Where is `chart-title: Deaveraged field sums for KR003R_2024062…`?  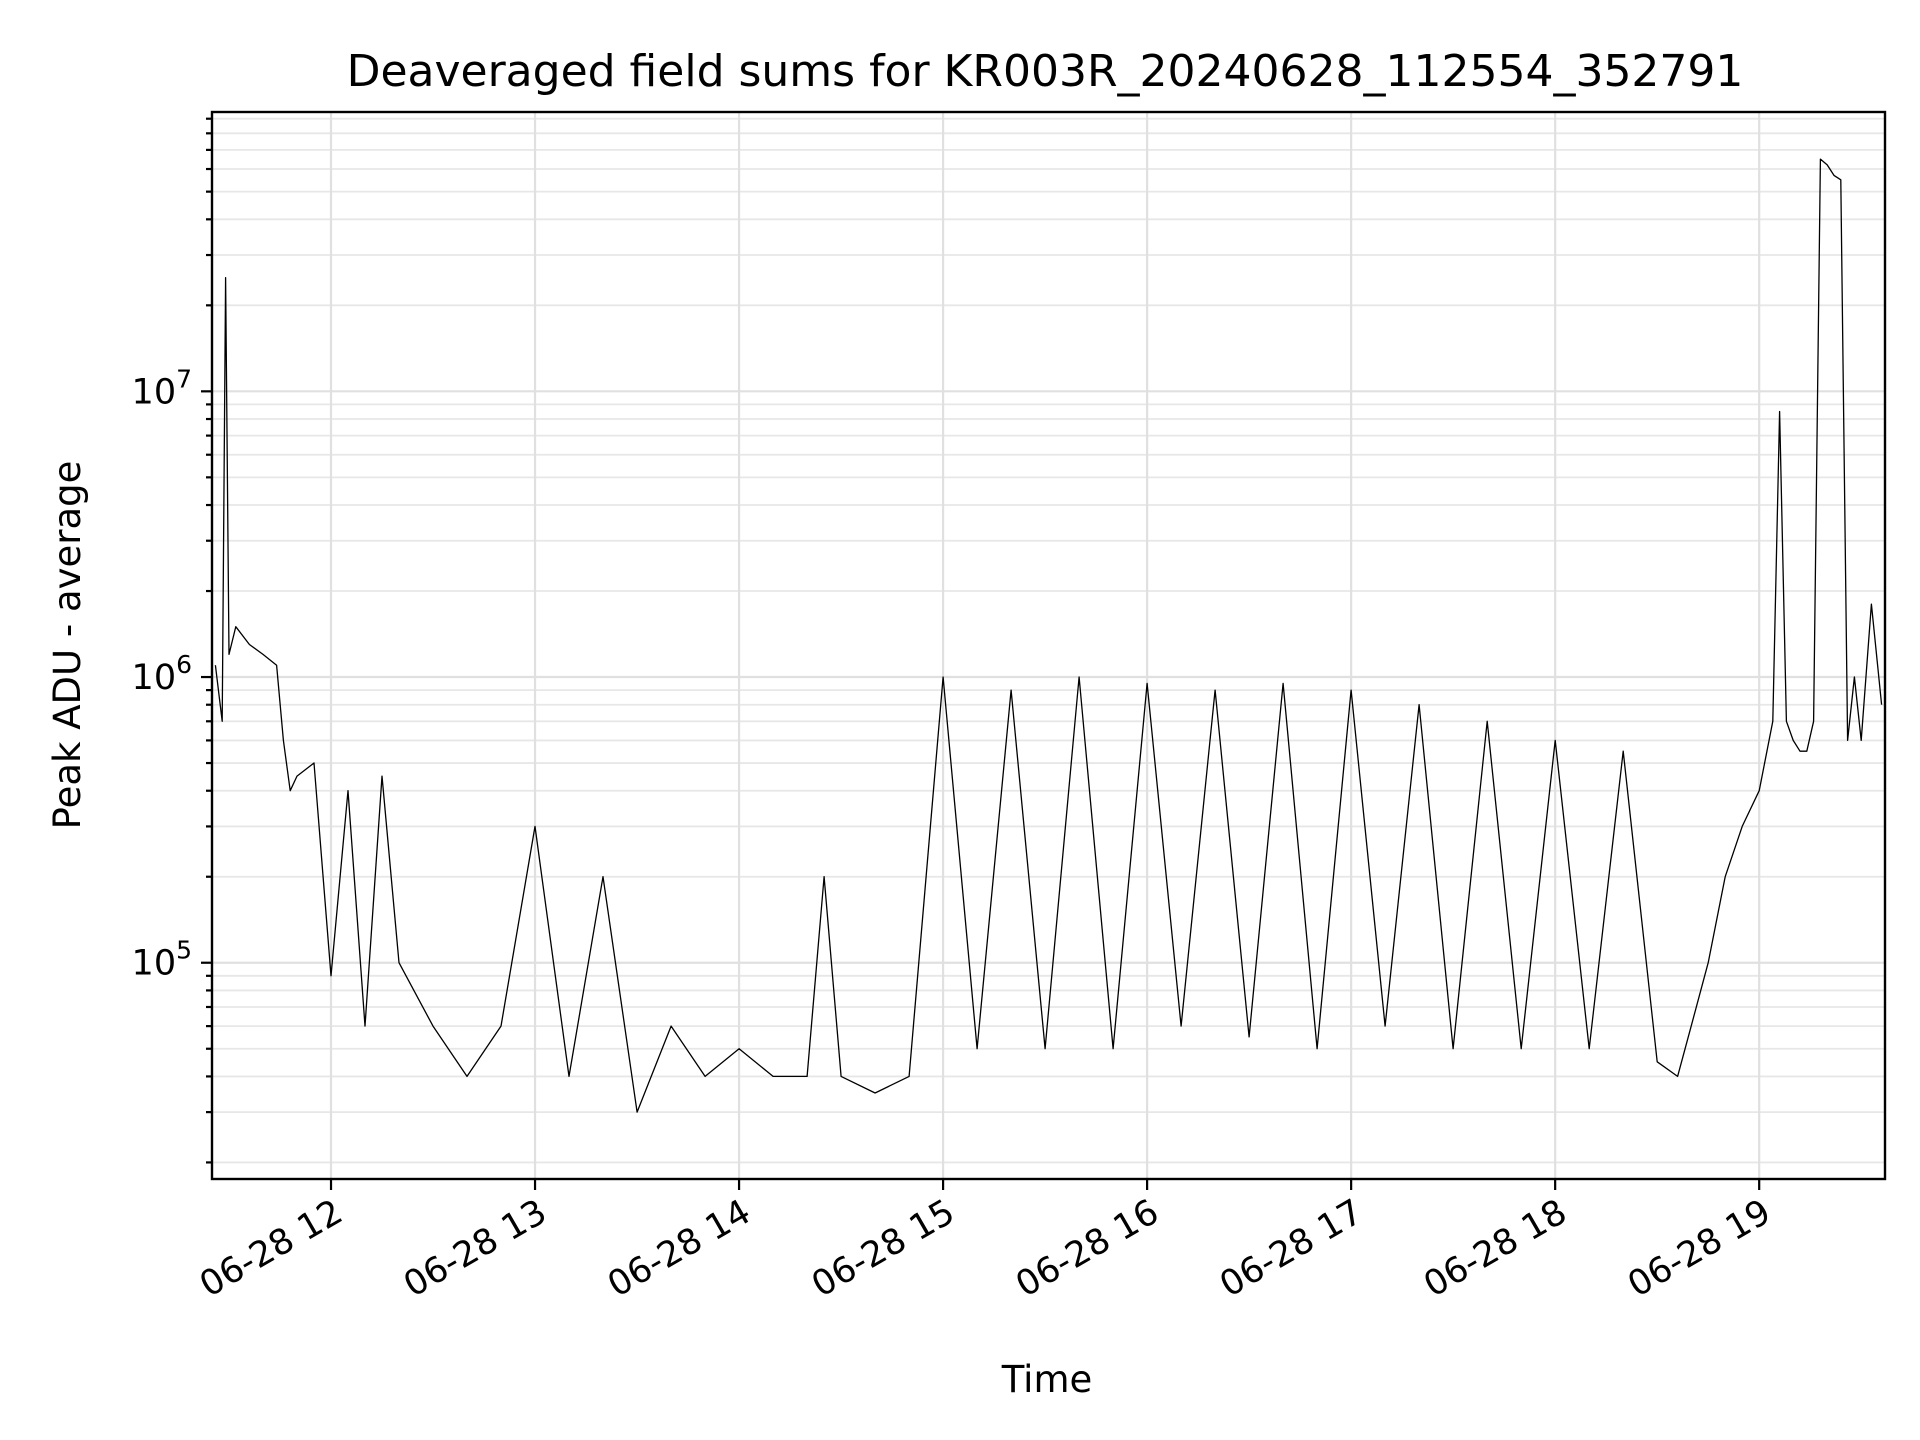
chart-title: Deaveraged field sums for KR003R_2024062… is located at coordinates (1045, 71).